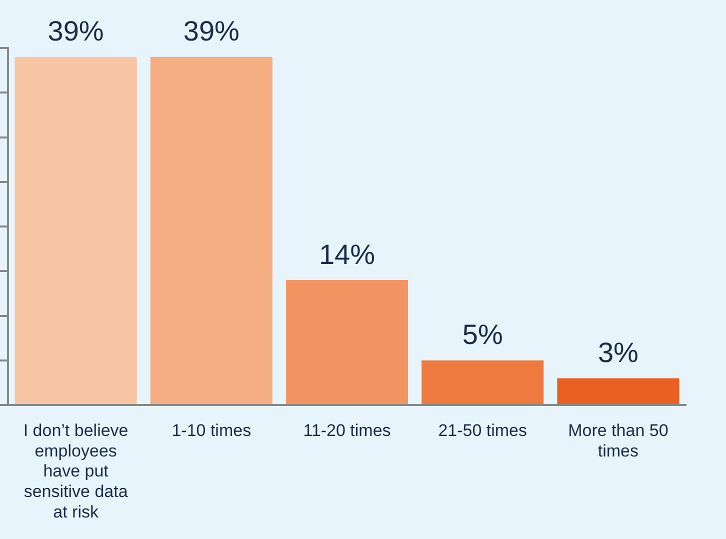 This screenshot has width=726, height=539. What do you see at coordinates (347, 254) in the screenshot?
I see `data-label: 14%` at bounding box center [347, 254].